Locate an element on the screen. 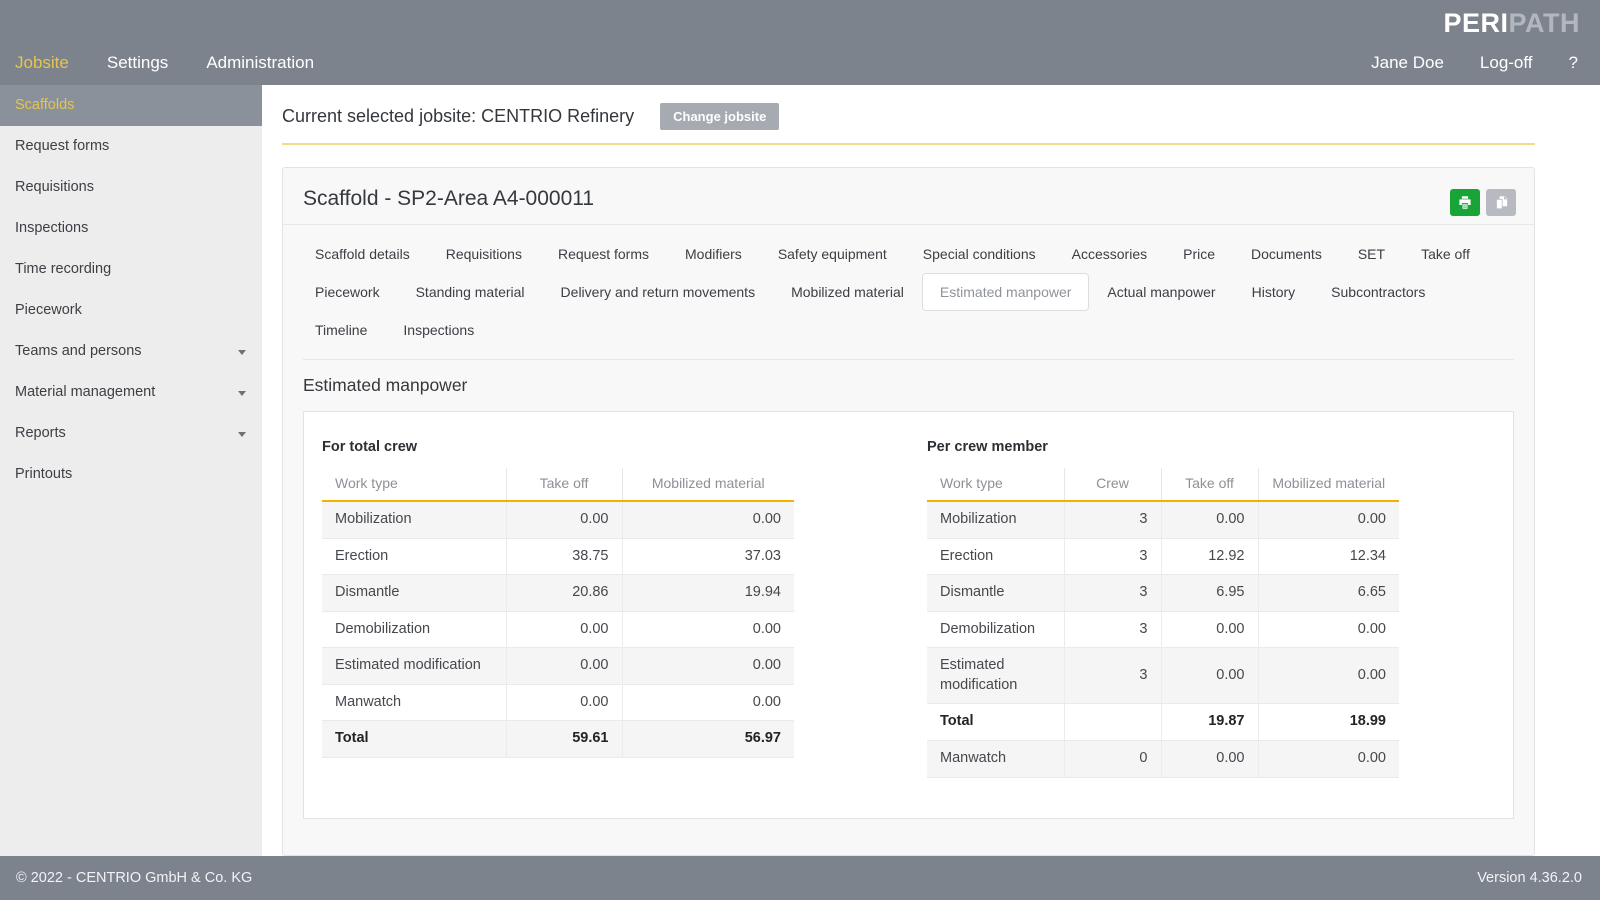  tab-scaffold-details: Scaffold details is located at coordinates (362, 254).